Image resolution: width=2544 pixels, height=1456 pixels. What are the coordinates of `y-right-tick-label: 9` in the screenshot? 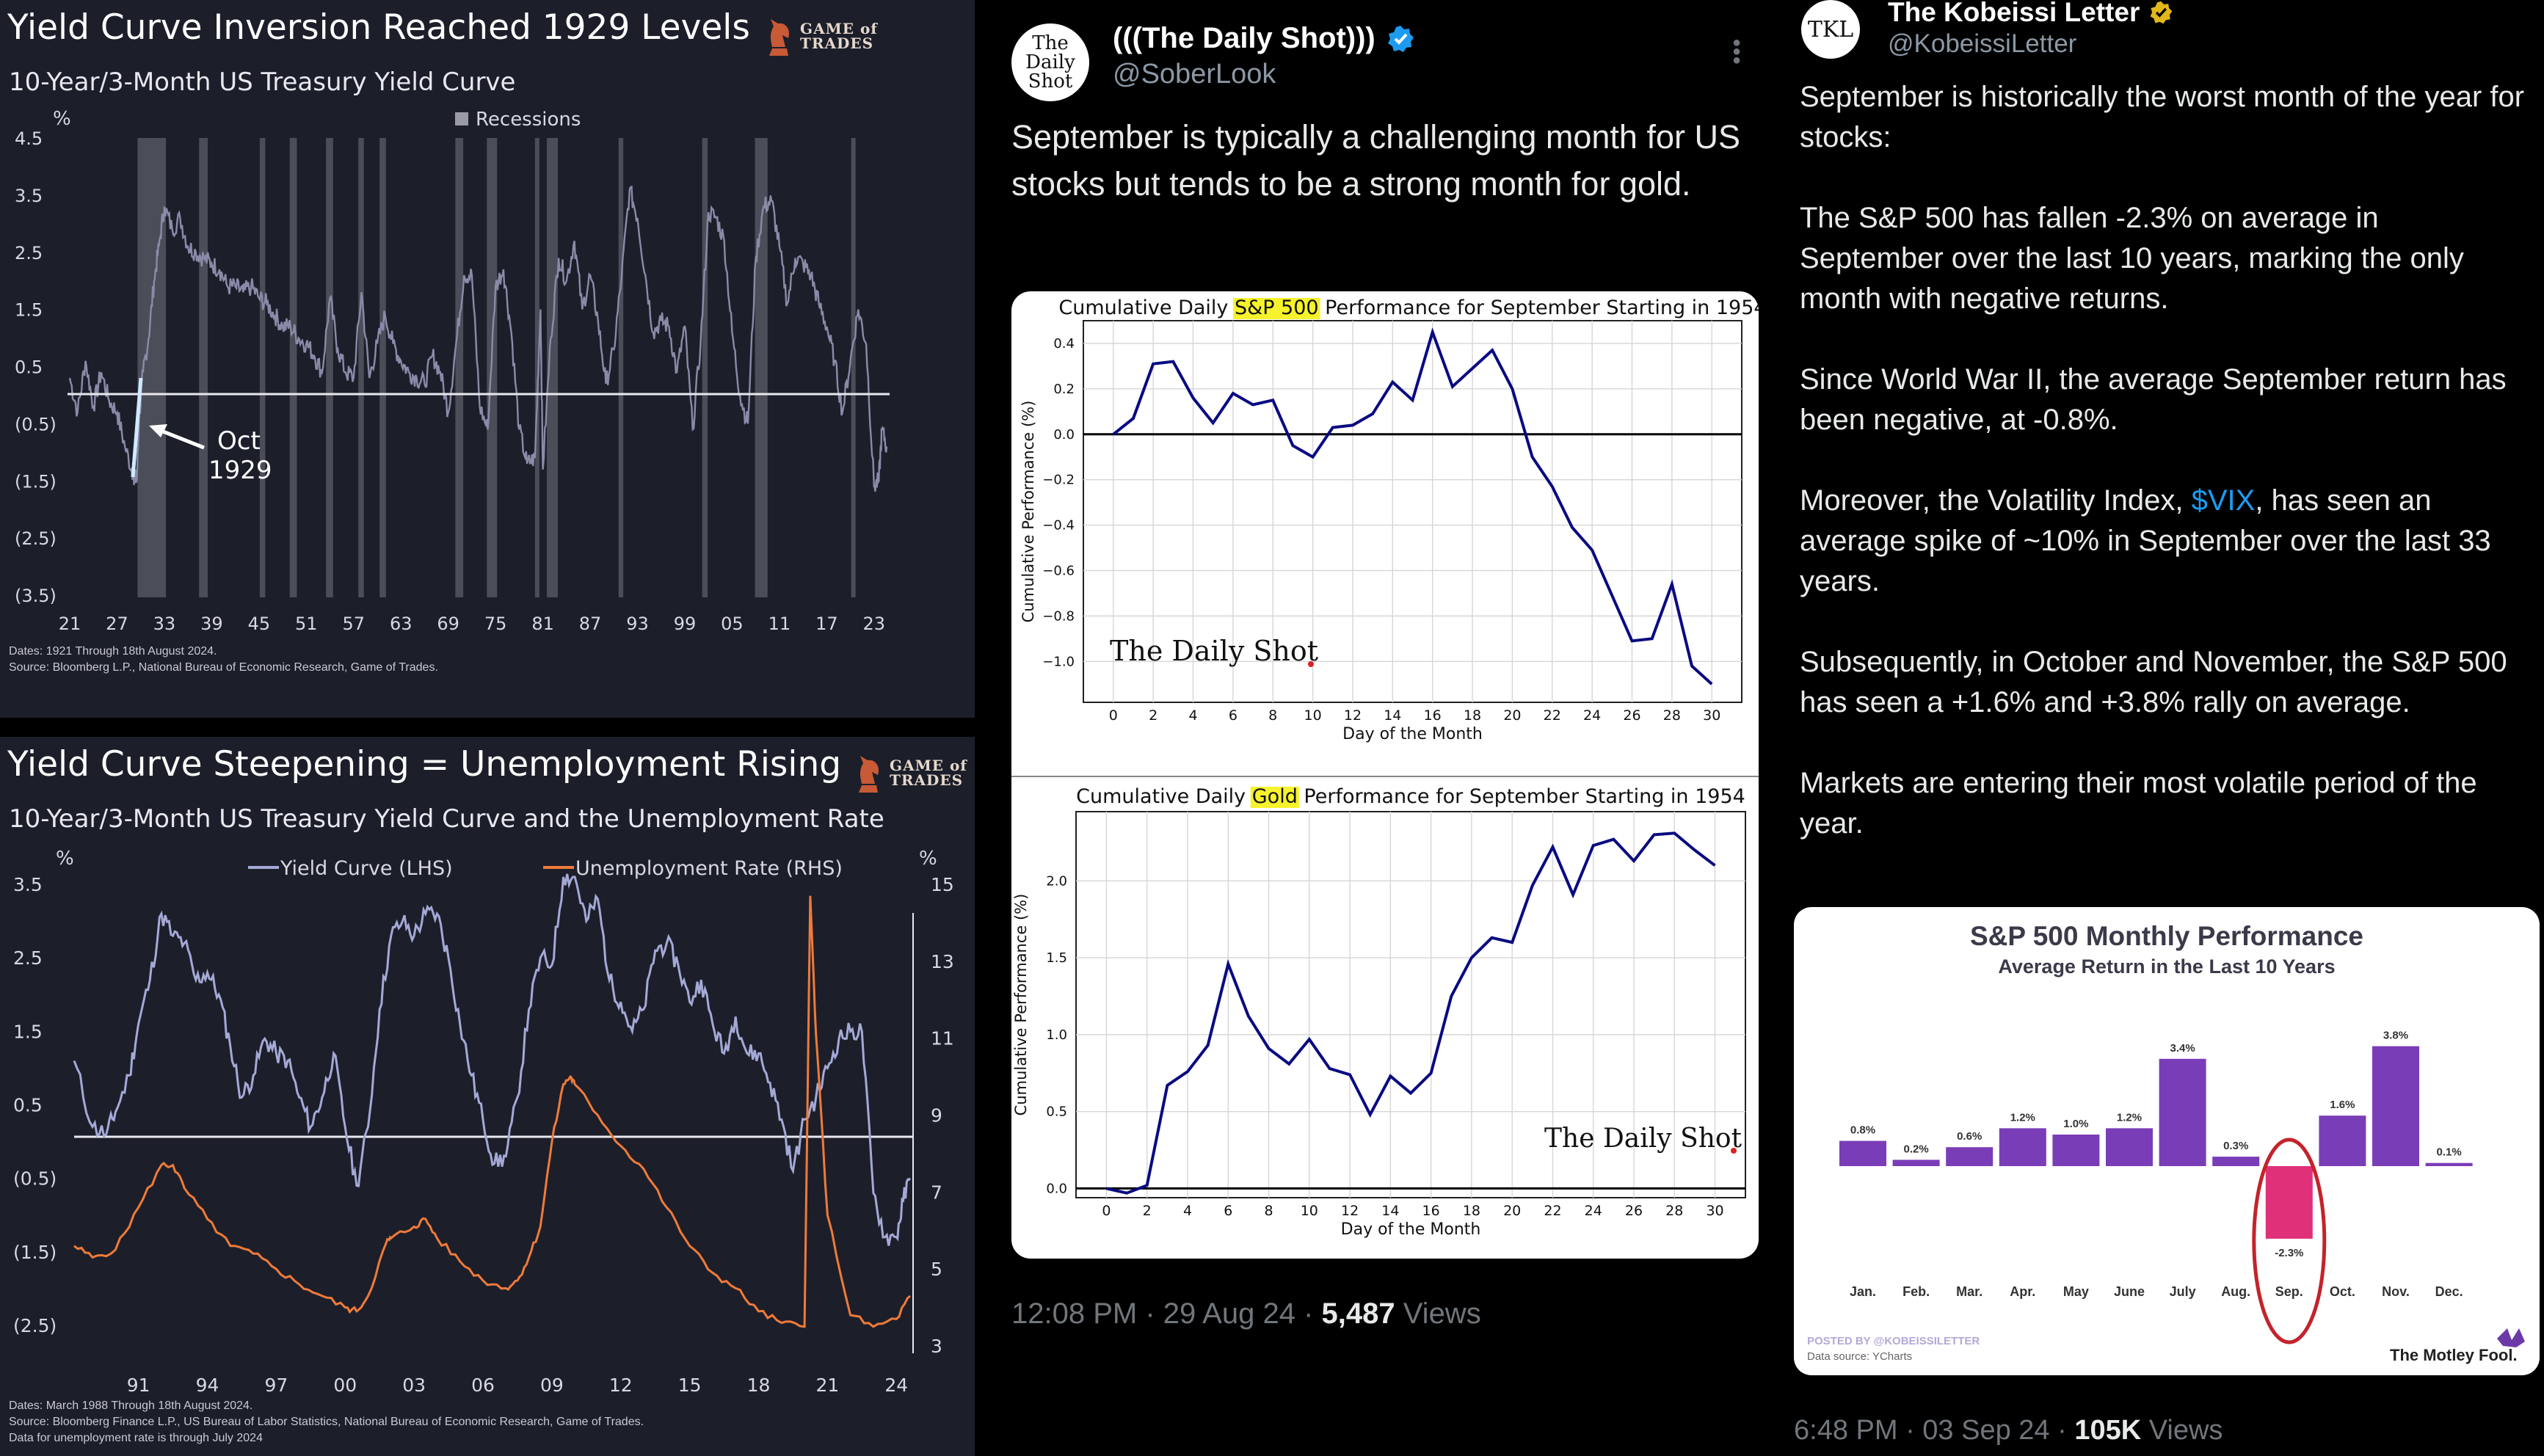 It's located at (937, 1116).